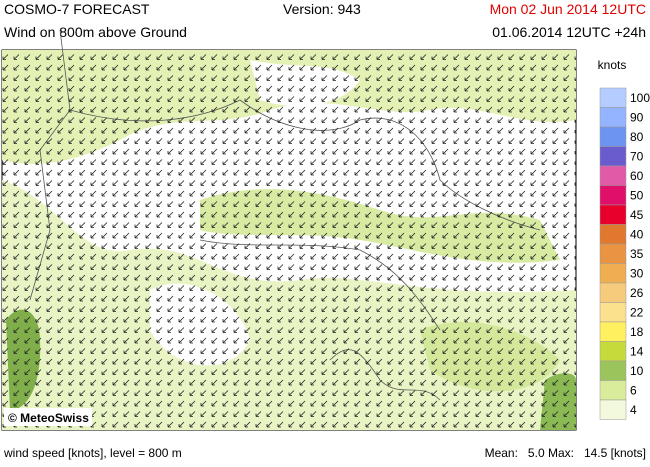 Image resolution: width=650 pixels, height=467 pixels. Describe the element at coordinates (637, 273) in the screenshot. I see `legend-label: 30` at that location.